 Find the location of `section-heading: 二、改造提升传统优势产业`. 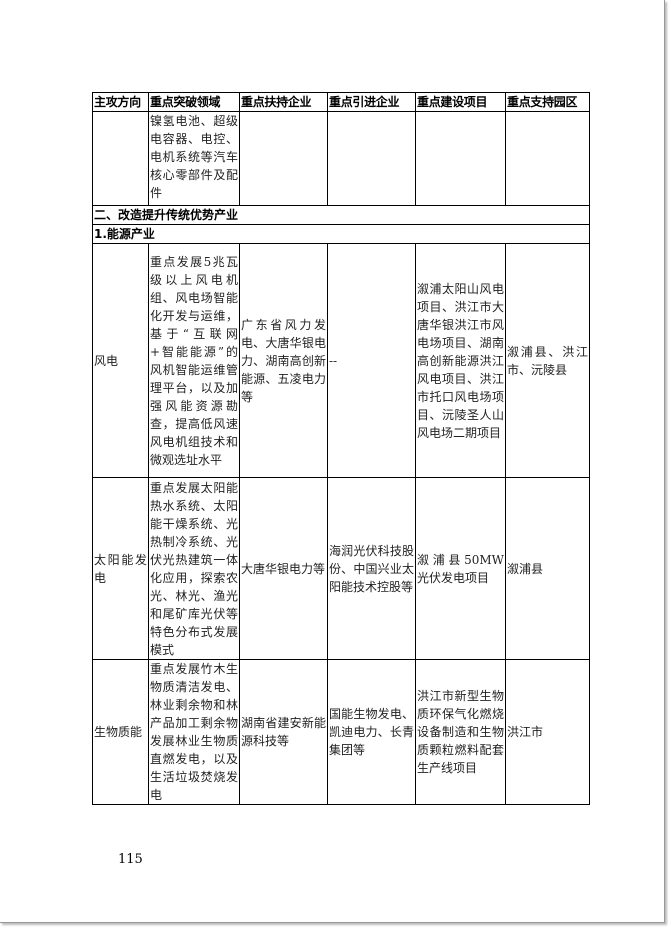

section-heading: 二、改造提升传统优势产业 is located at coordinates (341, 215).